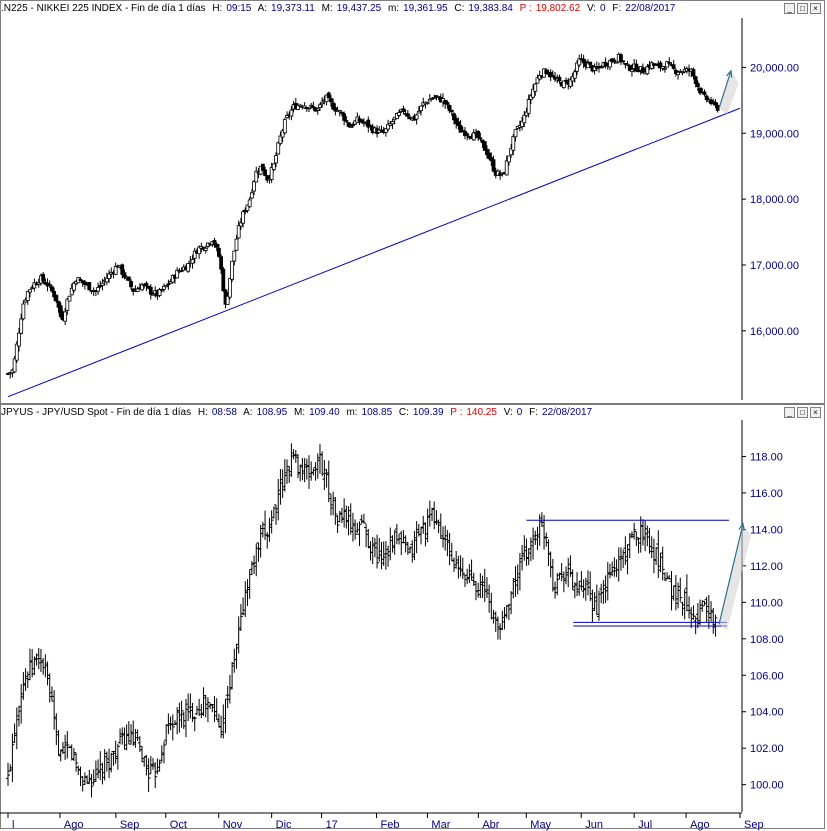 This screenshot has height=831, width=827. What do you see at coordinates (802, 8) in the screenshot?
I see `top-maximize-button: □` at bounding box center [802, 8].